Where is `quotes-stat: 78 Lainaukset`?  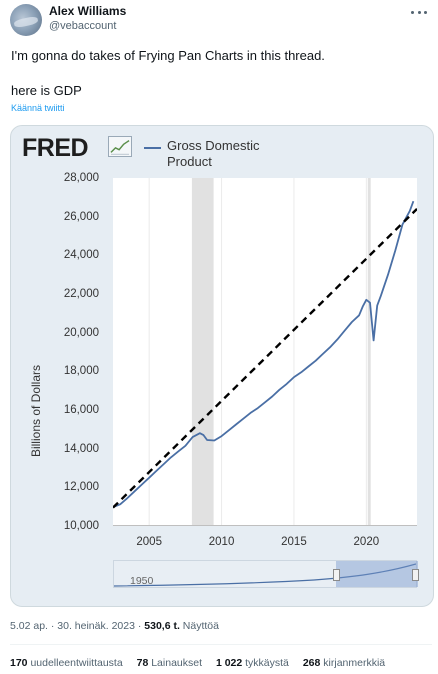
quotes-stat: 78 Lainaukset is located at coordinates (169, 663).